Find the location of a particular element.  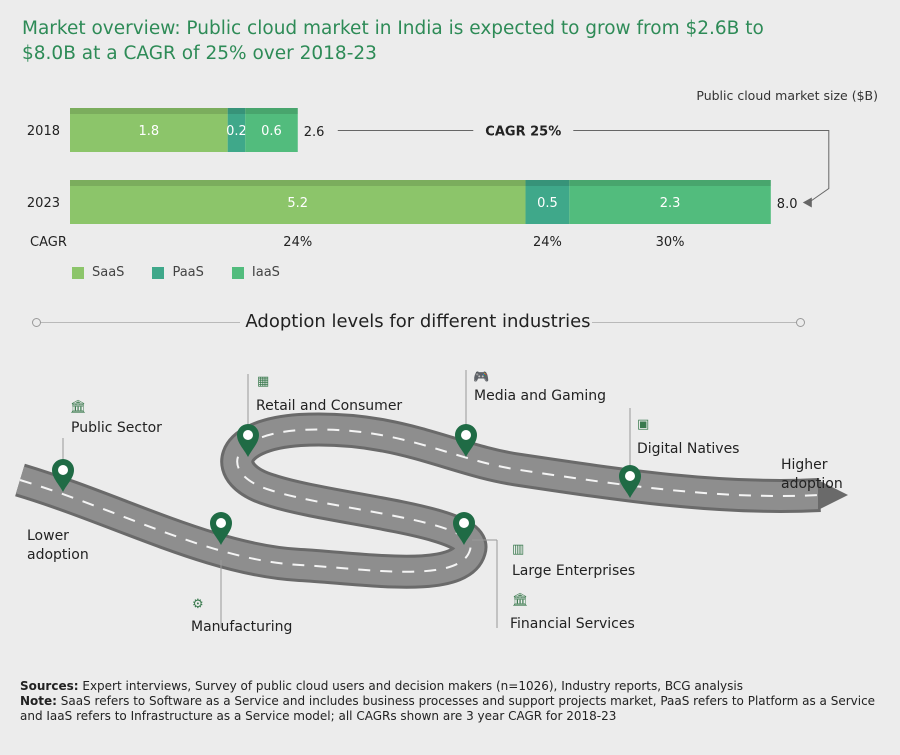

legend-item-paas: PaaS is located at coordinates (178, 272).